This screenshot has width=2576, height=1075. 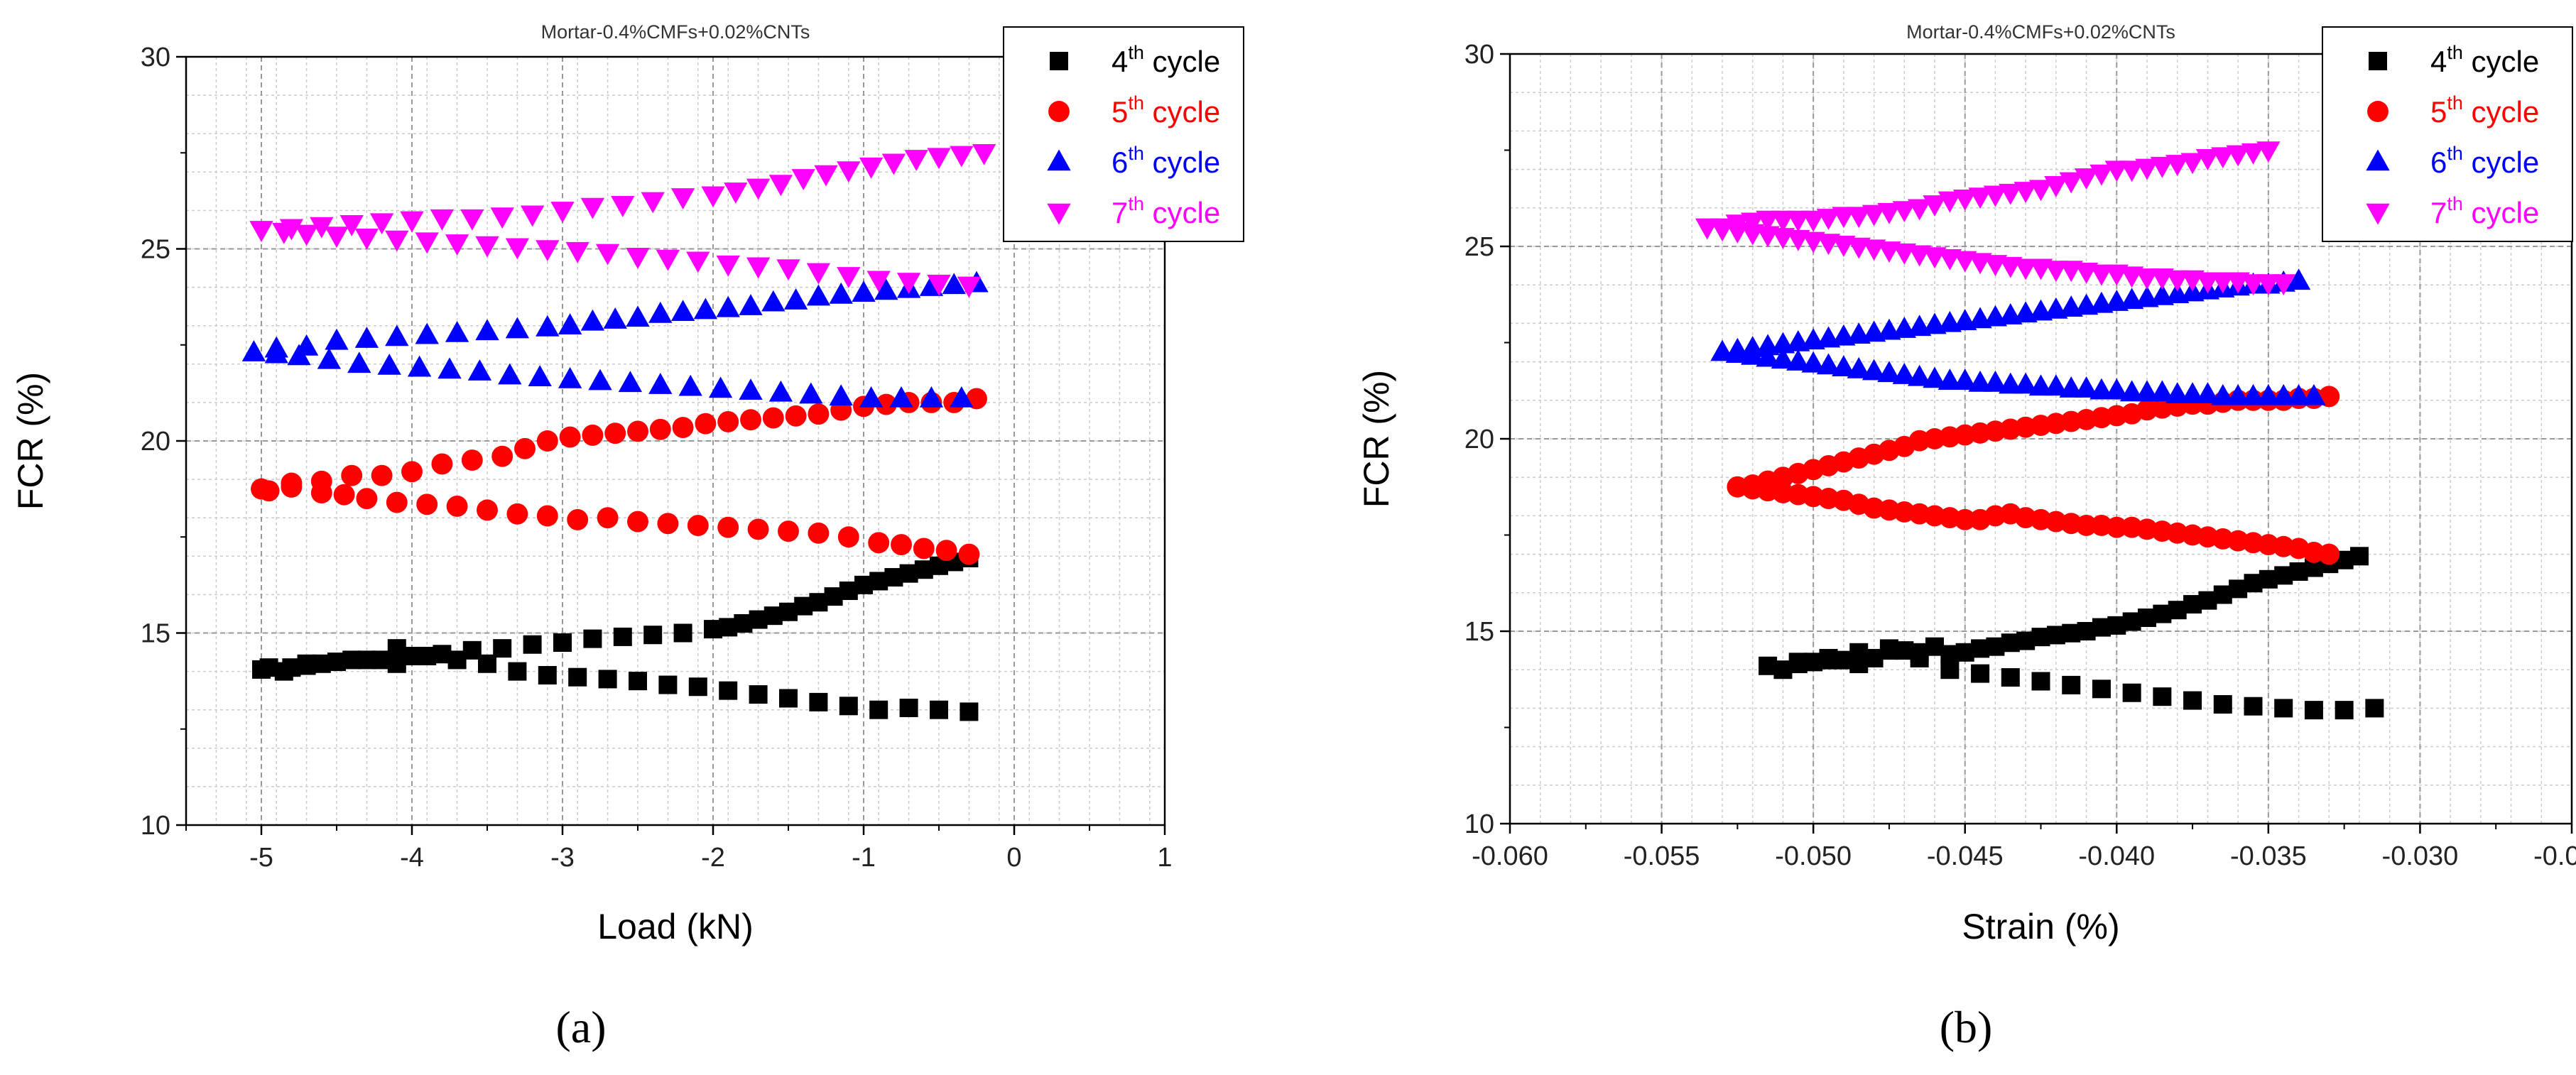 What do you see at coordinates (2039, 430) in the screenshot?
I see `data-series-group` at bounding box center [2039, 430].